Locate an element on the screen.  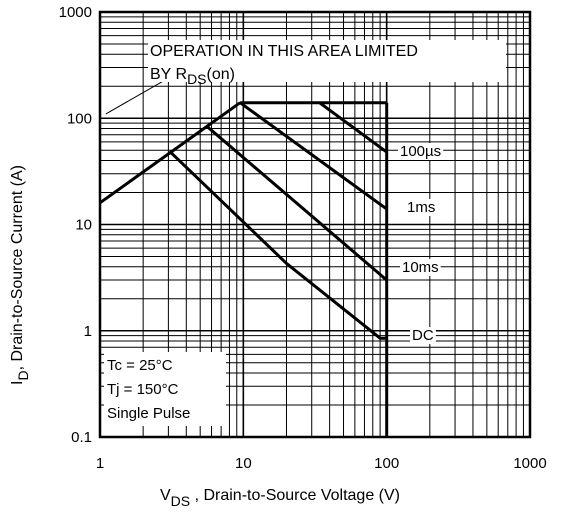
curve-100us is located at coordinates (353, 127).